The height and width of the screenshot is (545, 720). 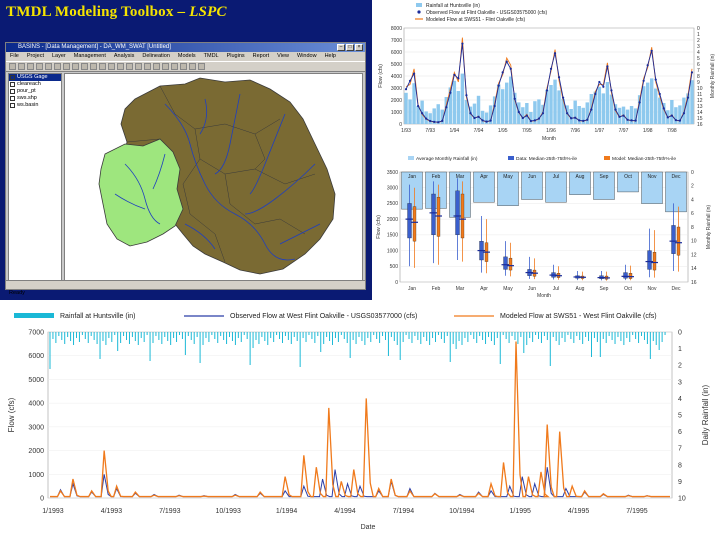 What do you see at coordinates (556, 177) in the screenshot?
I see `month-label-top: Jul` at bounding box center [556, 177].